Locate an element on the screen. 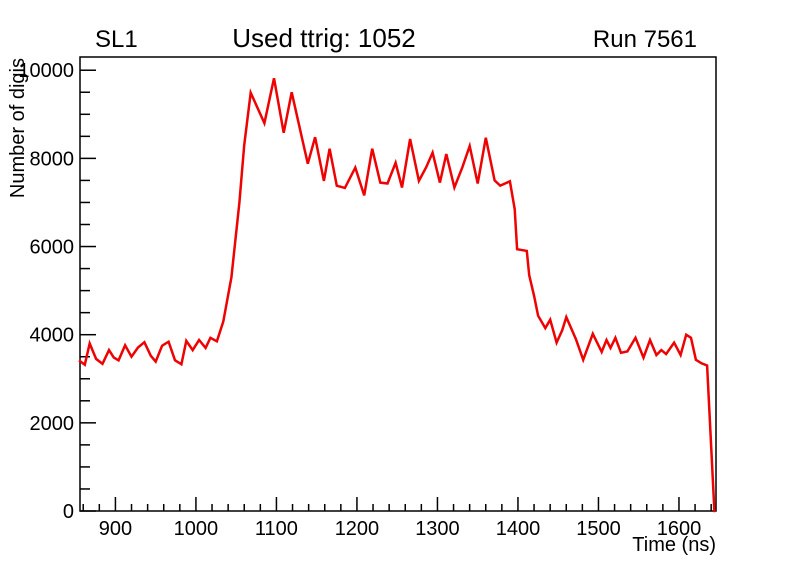 This screenshot has width=796, height=572. x-axis-title: Time (ns) is located at coordinates (674, 545).